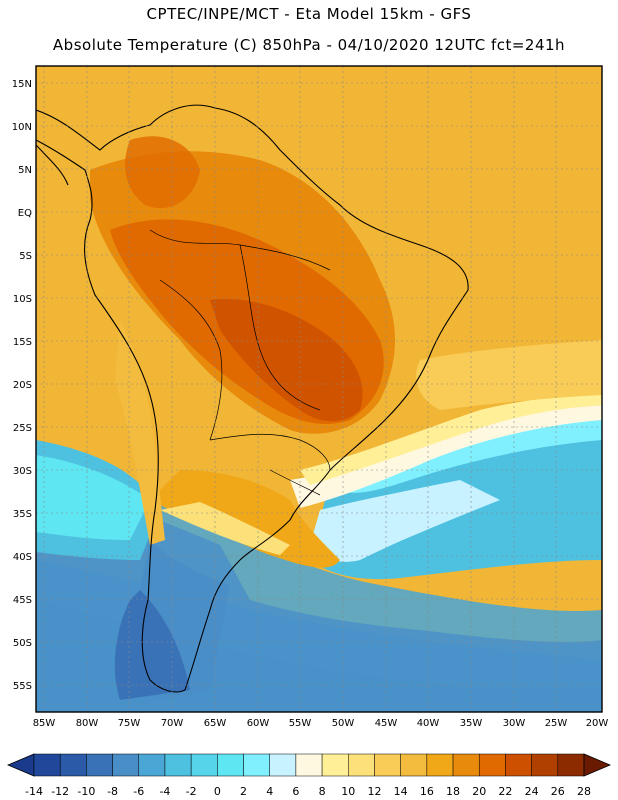 This screenshot has width=618, height=800. I want to click on colorbar-tick-label: -14, so click(34, 791).